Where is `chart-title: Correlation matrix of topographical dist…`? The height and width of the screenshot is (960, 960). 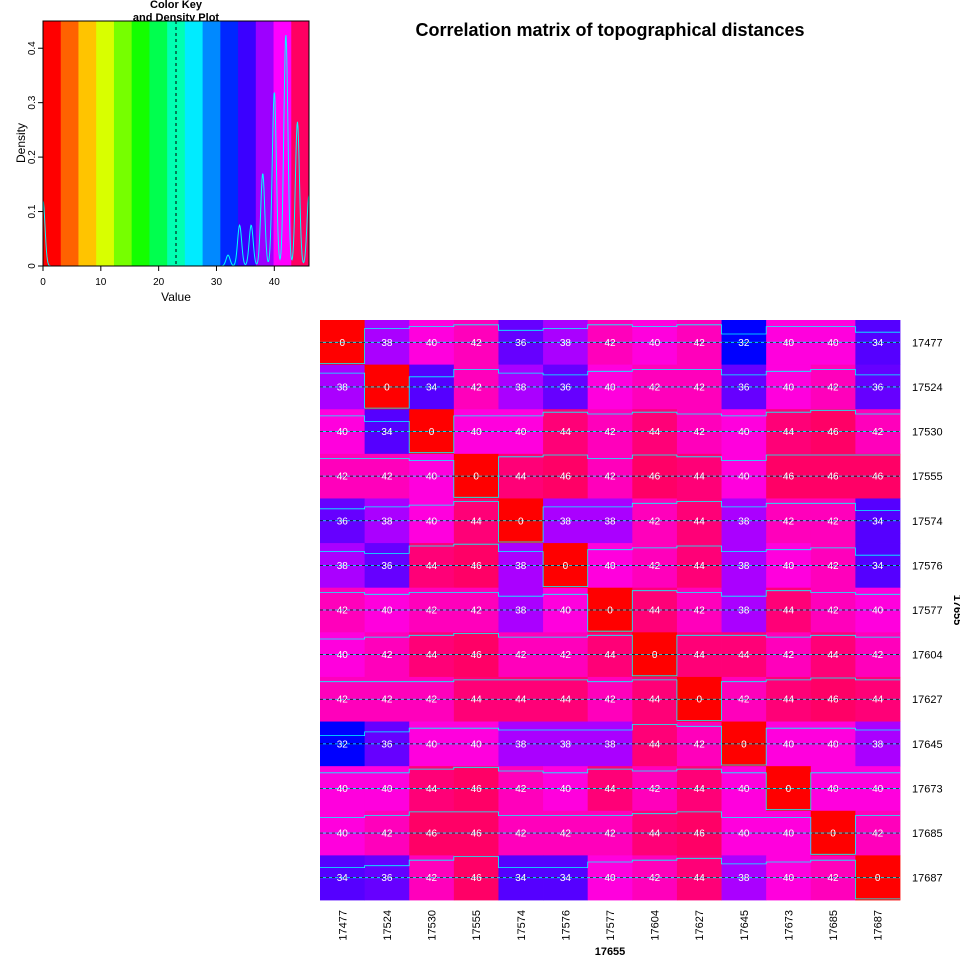
chart-title: Correlation matrix of topographical dist… is located at coordinates (609, 30).